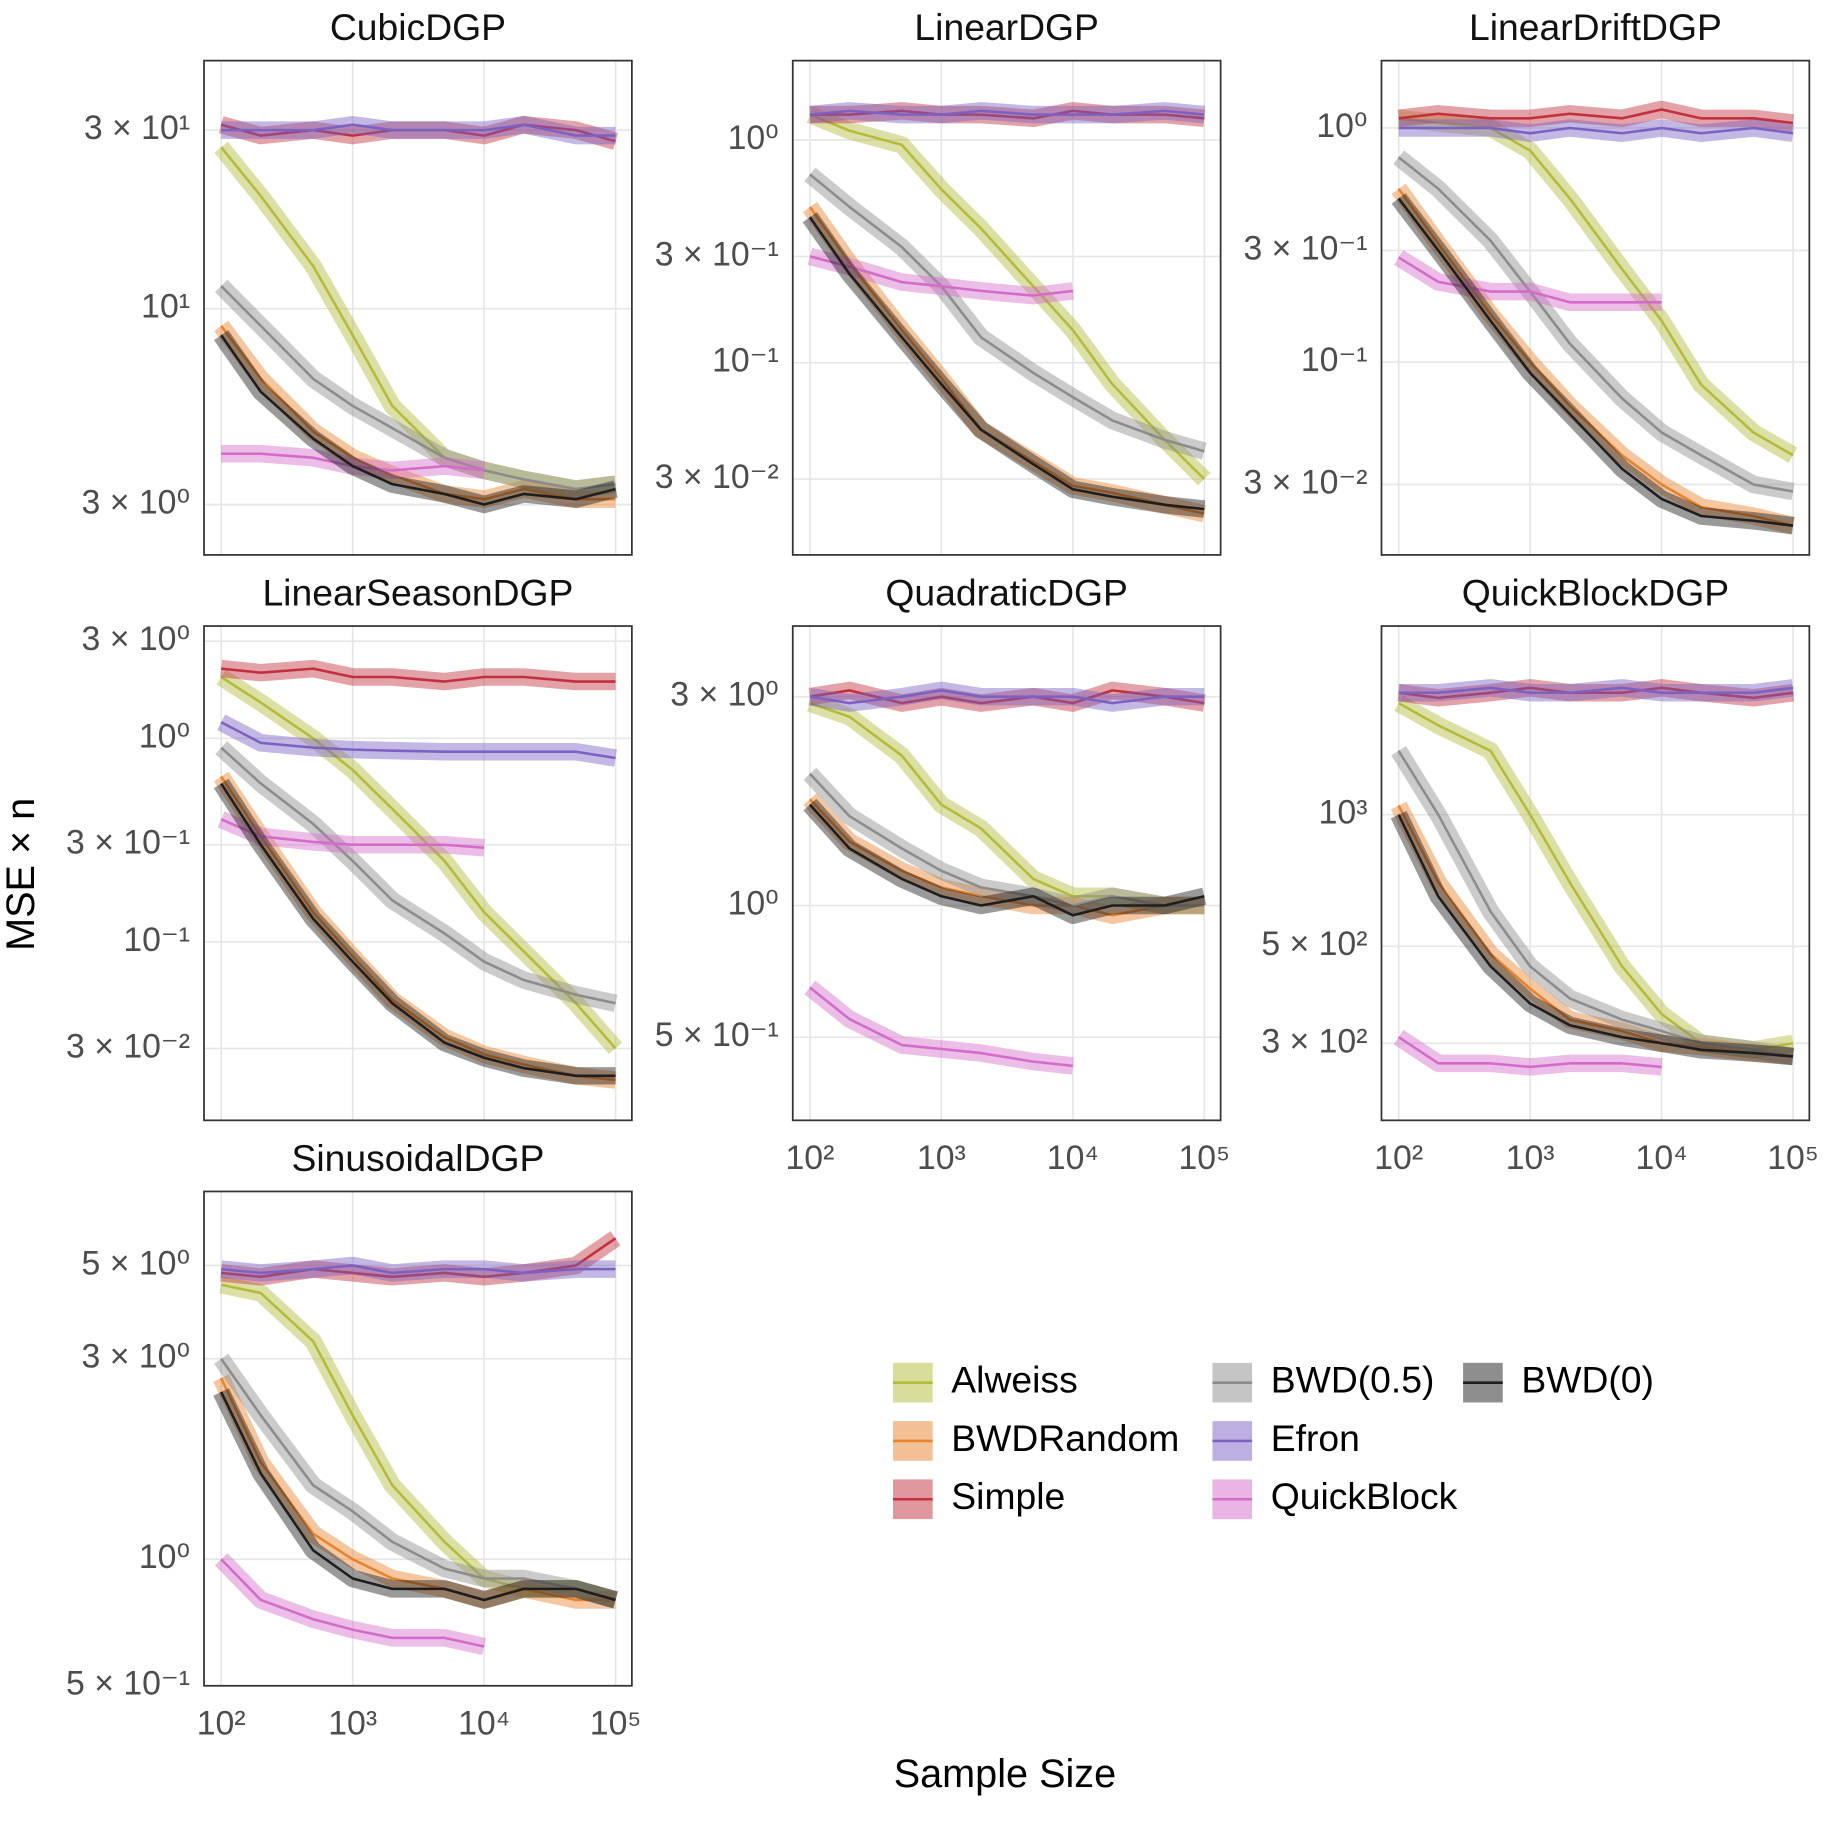 The image size is (1828, 1828). I want to click on y-tick-label: 10¹, so click(165, 307).